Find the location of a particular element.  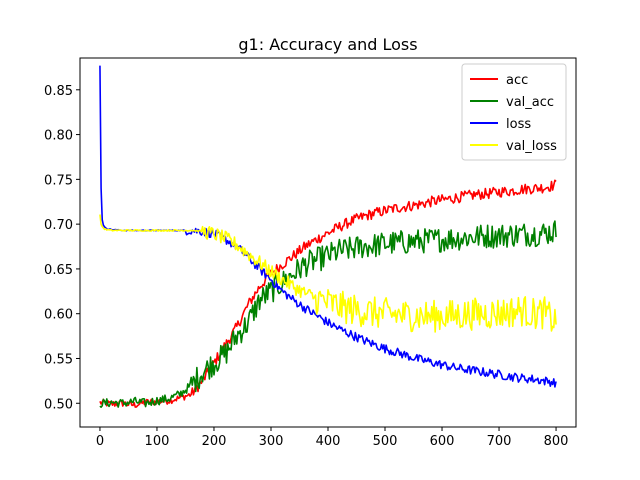

x-tick-label: 700 is located at coordinates (499, 441).